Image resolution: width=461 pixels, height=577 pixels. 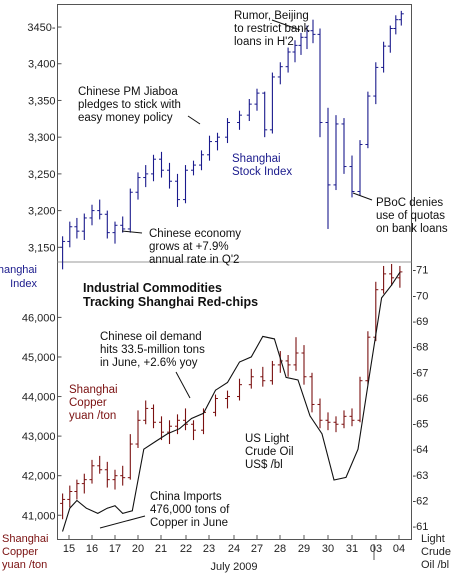 What do you see at coordinates (149, 363) in the screenshot?
I see `annotation-oil-demand-line-2: in June, +2.6% yoy` at bounding box center [149, 363].